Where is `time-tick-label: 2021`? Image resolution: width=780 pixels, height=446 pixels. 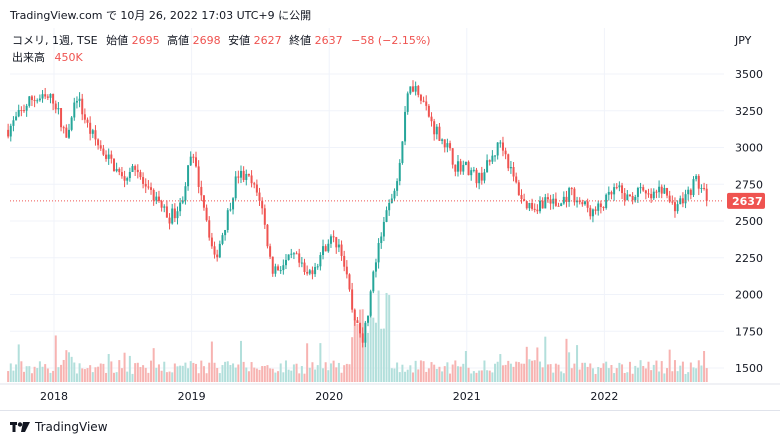
time-tick-label: 2021 is located at coordinates (467, 396).